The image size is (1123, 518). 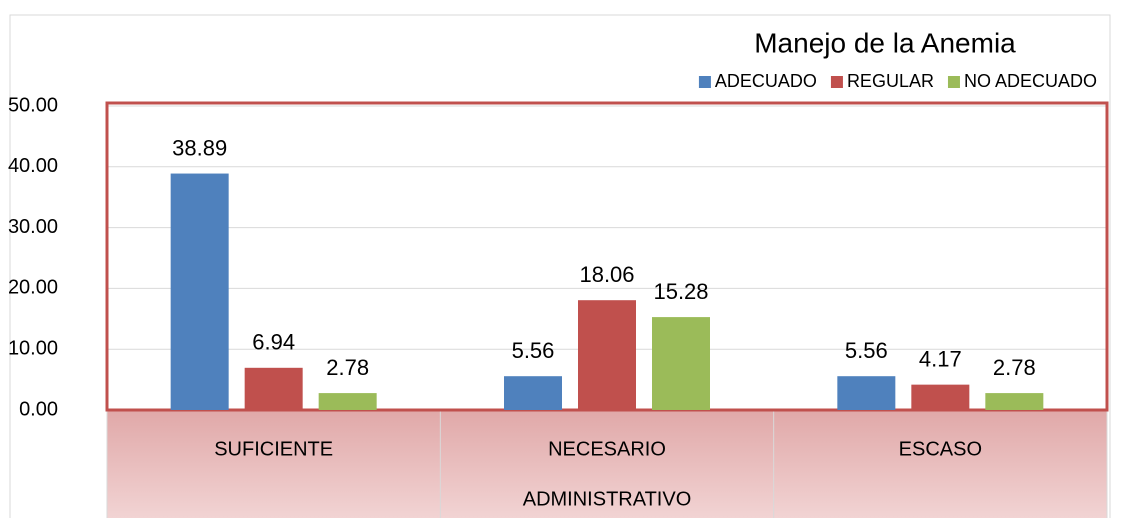 I want to click on legend-label: REGULAR, so click(x=890, y=81).